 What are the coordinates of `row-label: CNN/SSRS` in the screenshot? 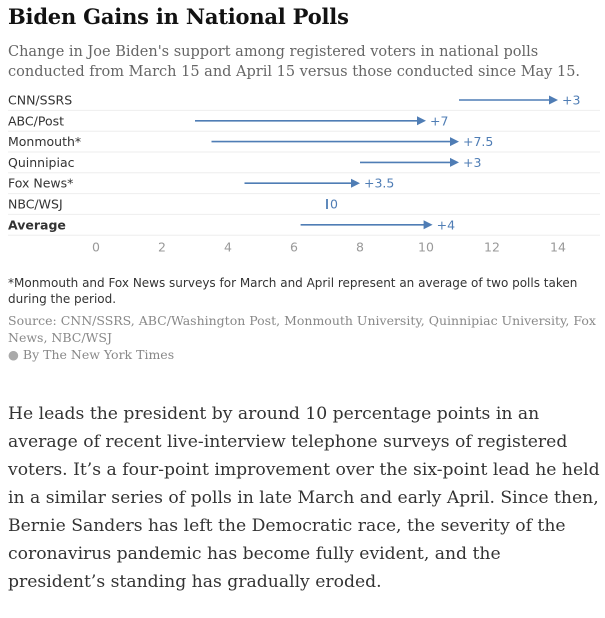 It's located at (40, 100).